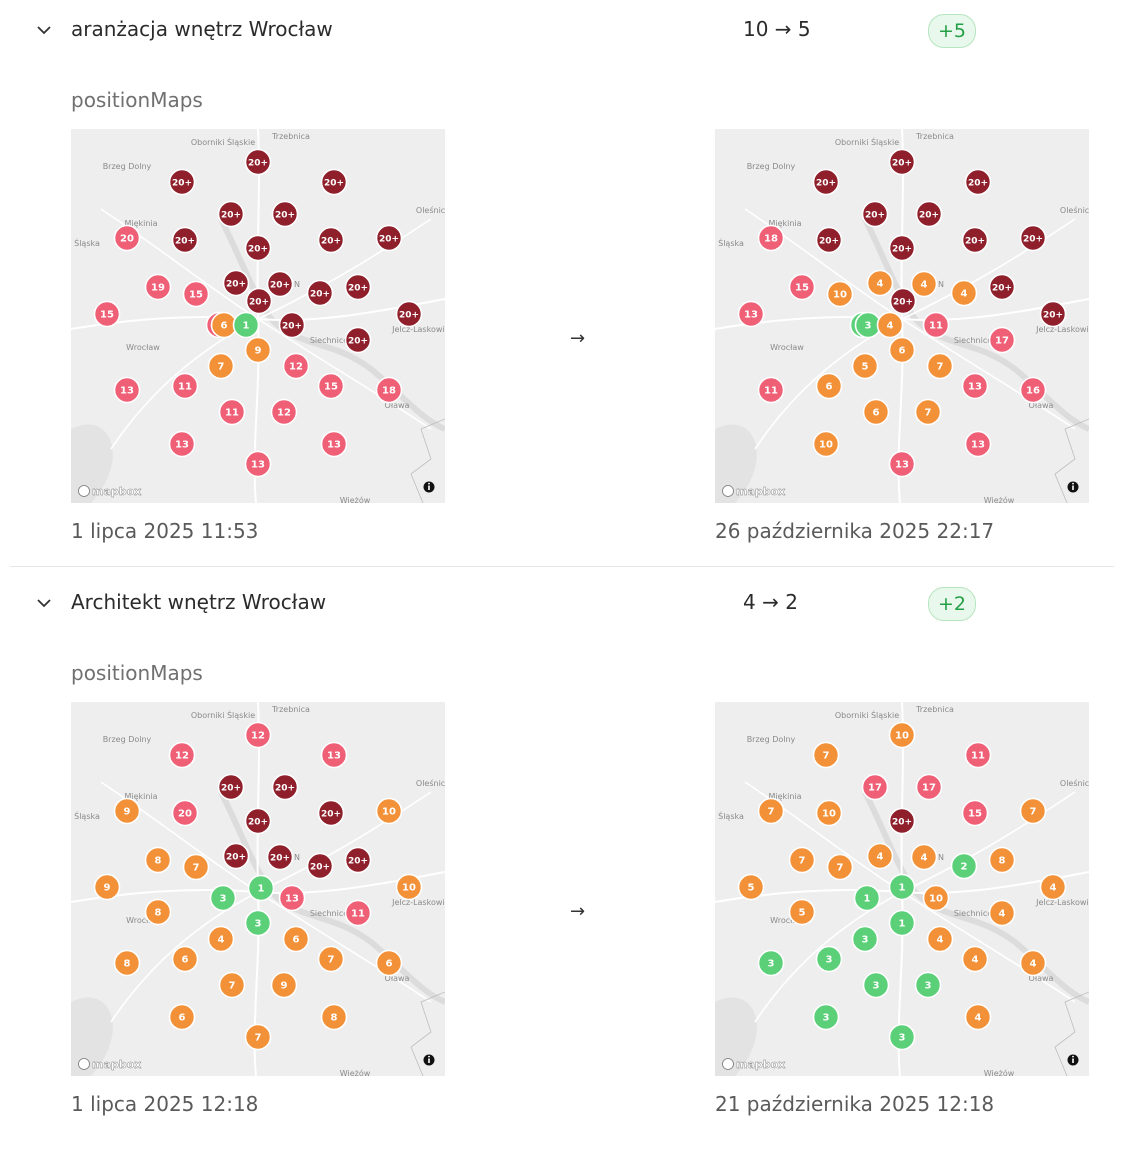 The image size is (1130, 1150). I want to click on rank-marker: 16, so click(1033, 390).